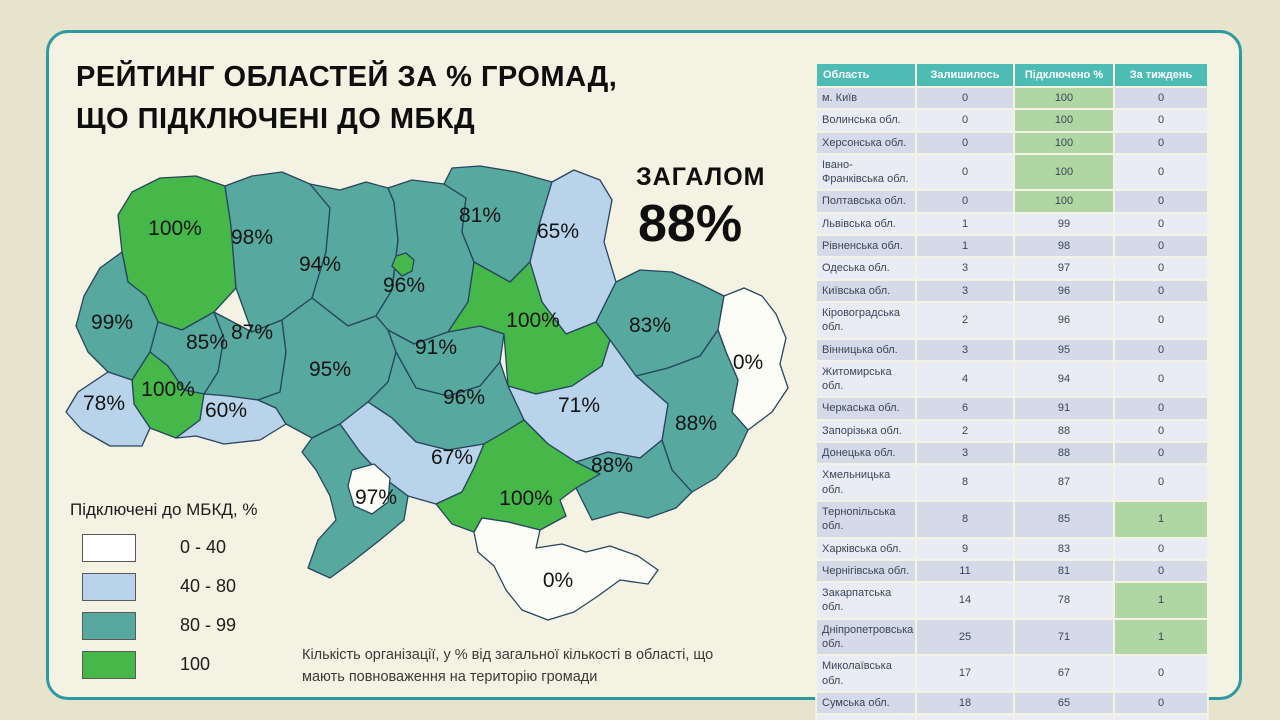 This screenshot has height=720, width=1280. Describe the element at coordinates (226, 410) in the screenshot. I see `map-label-chernivtsi: 60%` at that location.